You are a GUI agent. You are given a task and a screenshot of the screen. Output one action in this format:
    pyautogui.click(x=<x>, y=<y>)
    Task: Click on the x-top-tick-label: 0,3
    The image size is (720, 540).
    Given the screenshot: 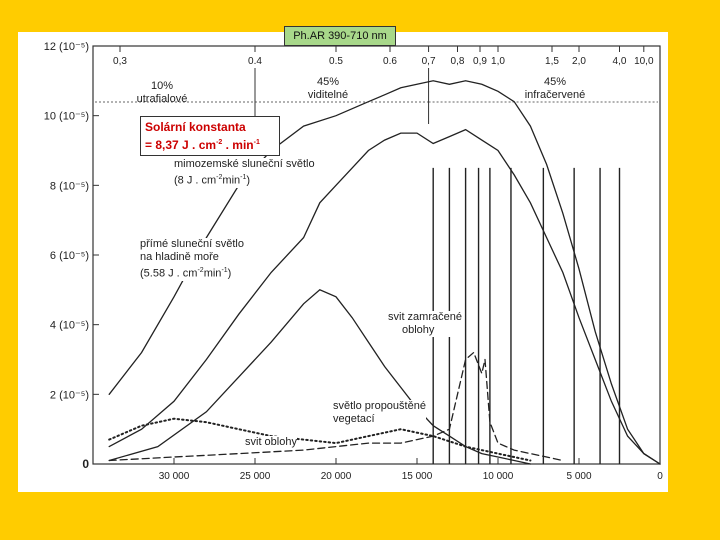 What is the action you would take?
    pyautogui.click(x=120, y=61)
    